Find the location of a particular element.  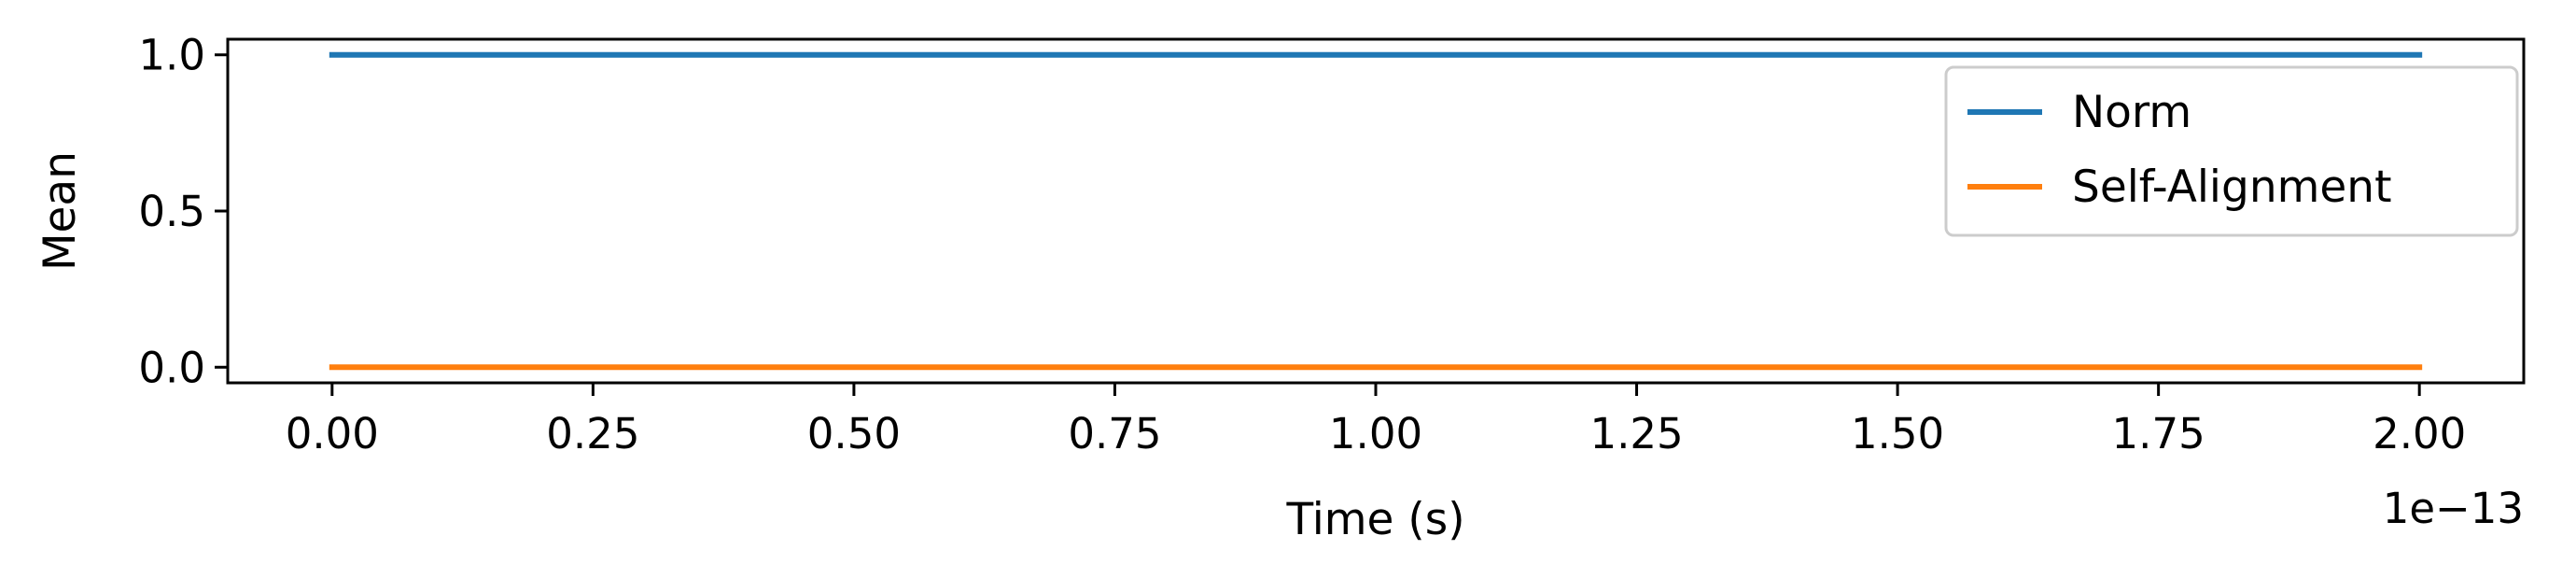

y-axis-label: Mean is located at coordinates (60, 211).